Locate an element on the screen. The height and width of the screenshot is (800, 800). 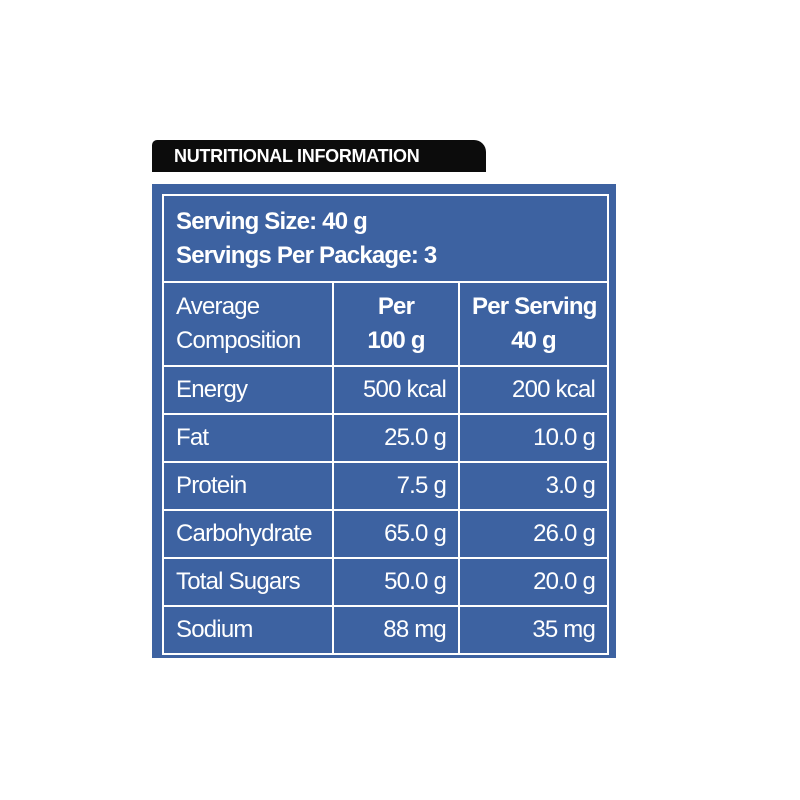
table-row-energy: Energy 500 kcal 200 kcal is located at coordinates (386, 390).